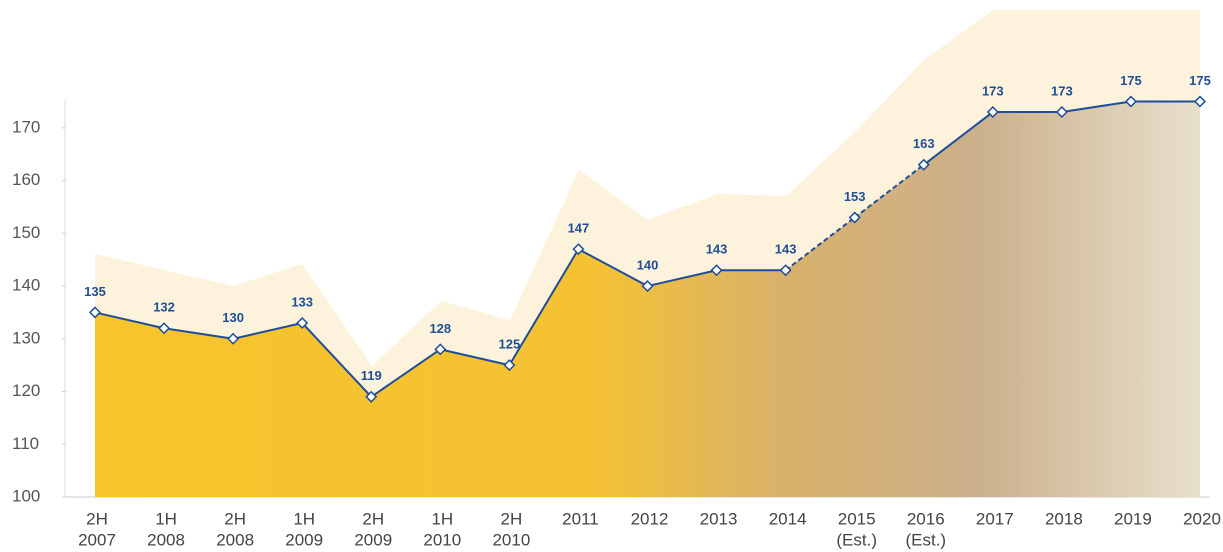 Image resolution: width=1223 pixels, height=552 pixels. Describe the element at coordinates (26, 179) in the screenshot. I see `y-tick-label: 160` at that location.